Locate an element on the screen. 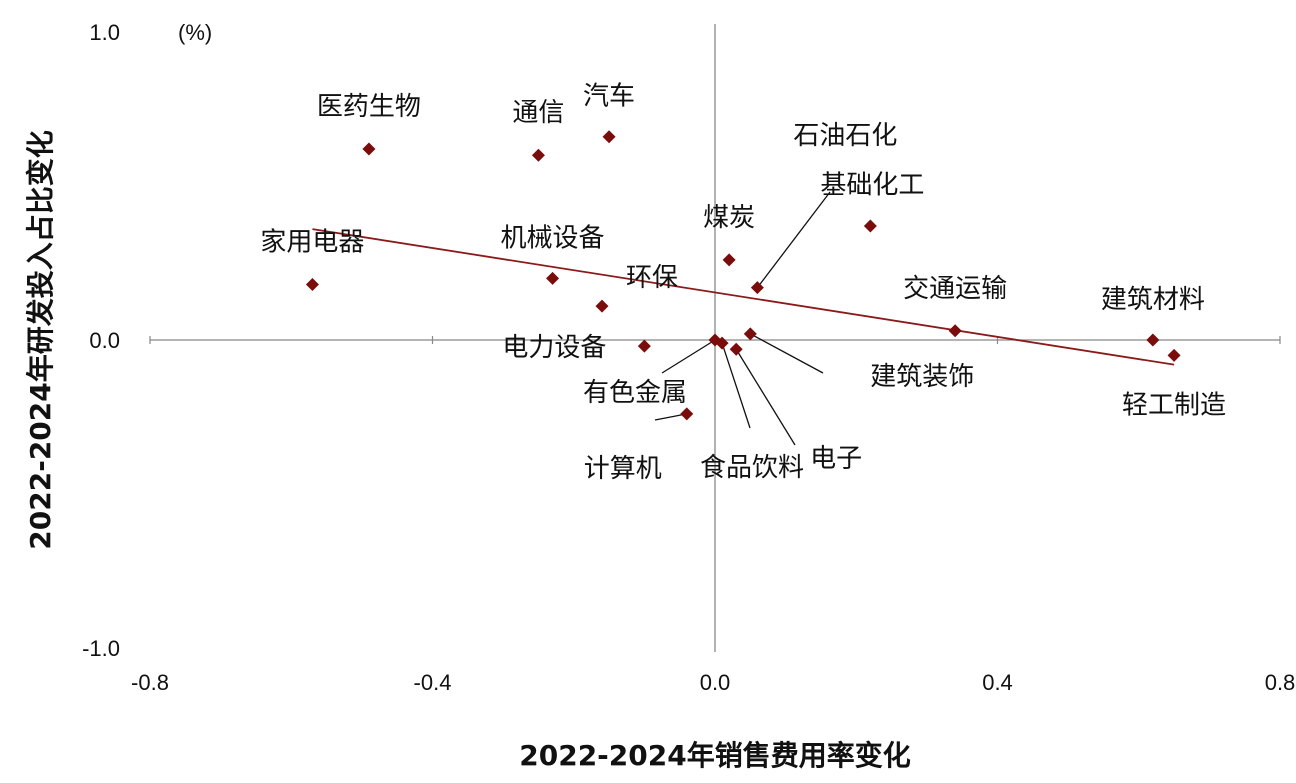 This screenshot has height=783, width=1296. y-tick-label: -1.0 is located at coordinates (101, 648).